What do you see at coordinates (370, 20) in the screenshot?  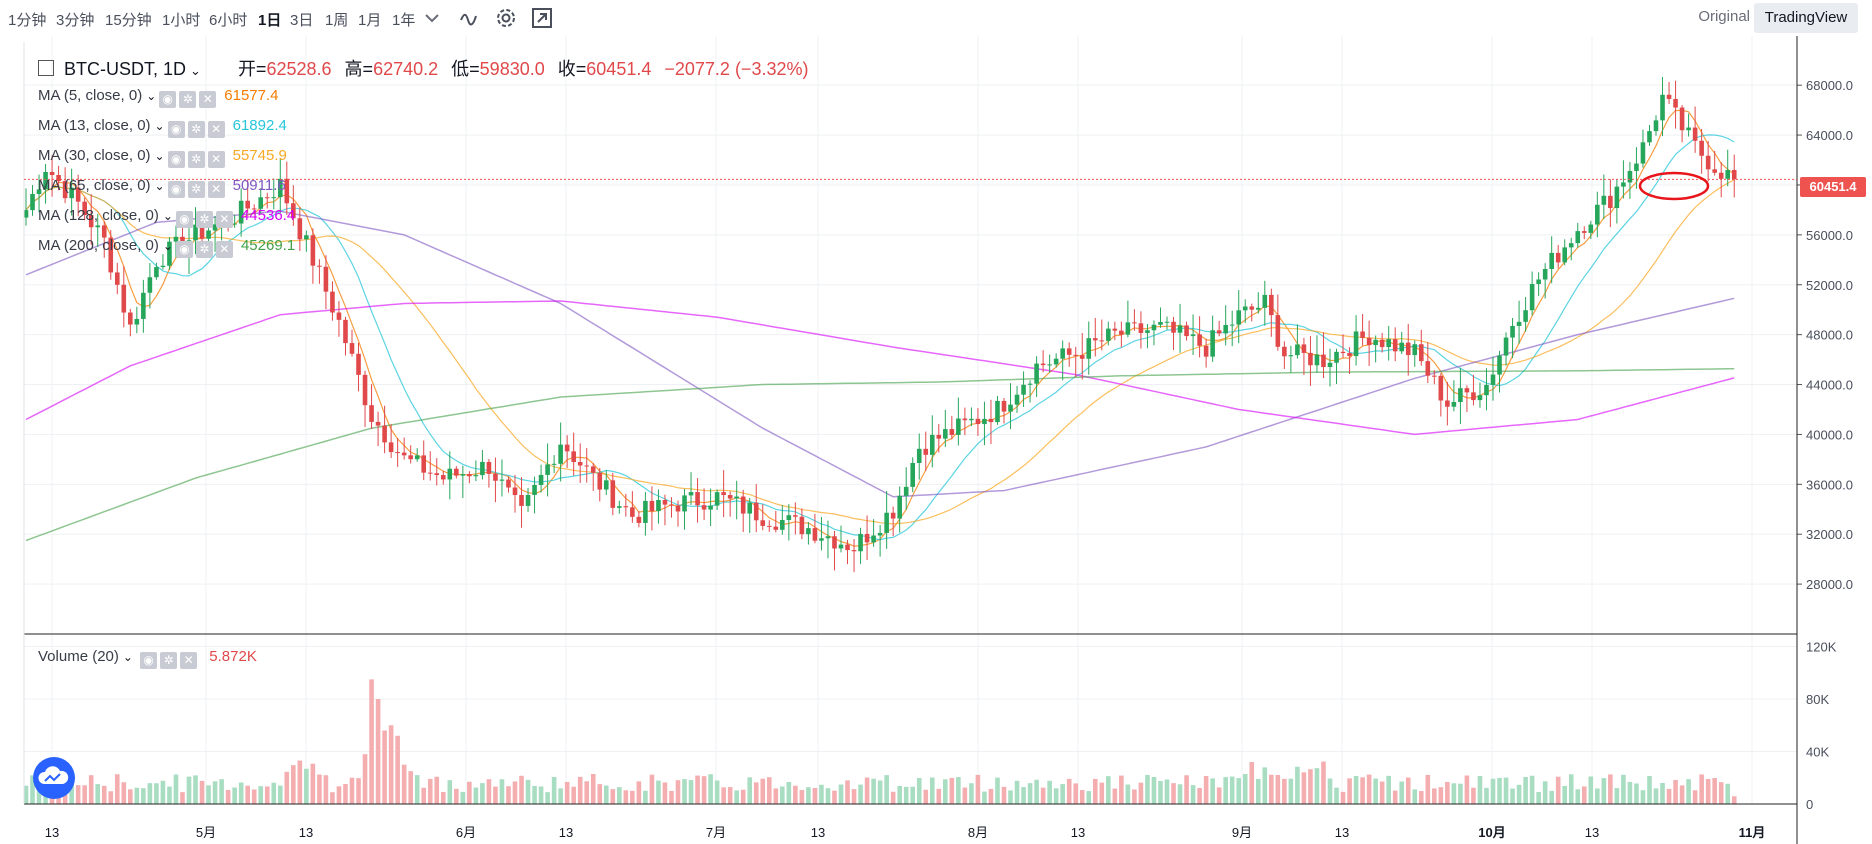 I see `timeframe-1m: 1月` at bounding box center [370, 20].